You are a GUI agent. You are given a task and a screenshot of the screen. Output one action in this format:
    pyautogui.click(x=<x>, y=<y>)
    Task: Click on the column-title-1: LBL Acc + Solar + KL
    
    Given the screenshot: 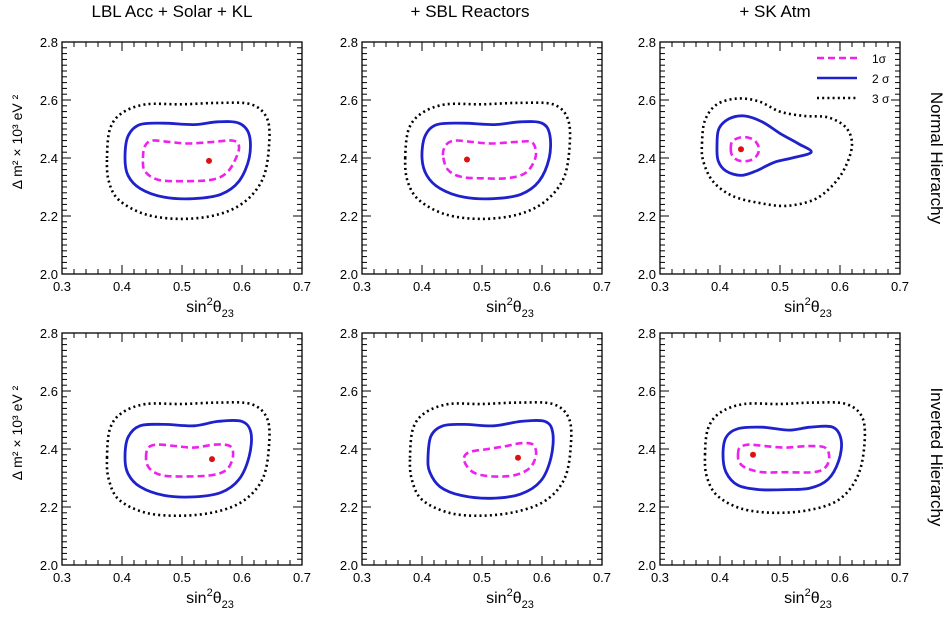 What is the action you would take?
    pyautogui.click(x=172, y=11)
    